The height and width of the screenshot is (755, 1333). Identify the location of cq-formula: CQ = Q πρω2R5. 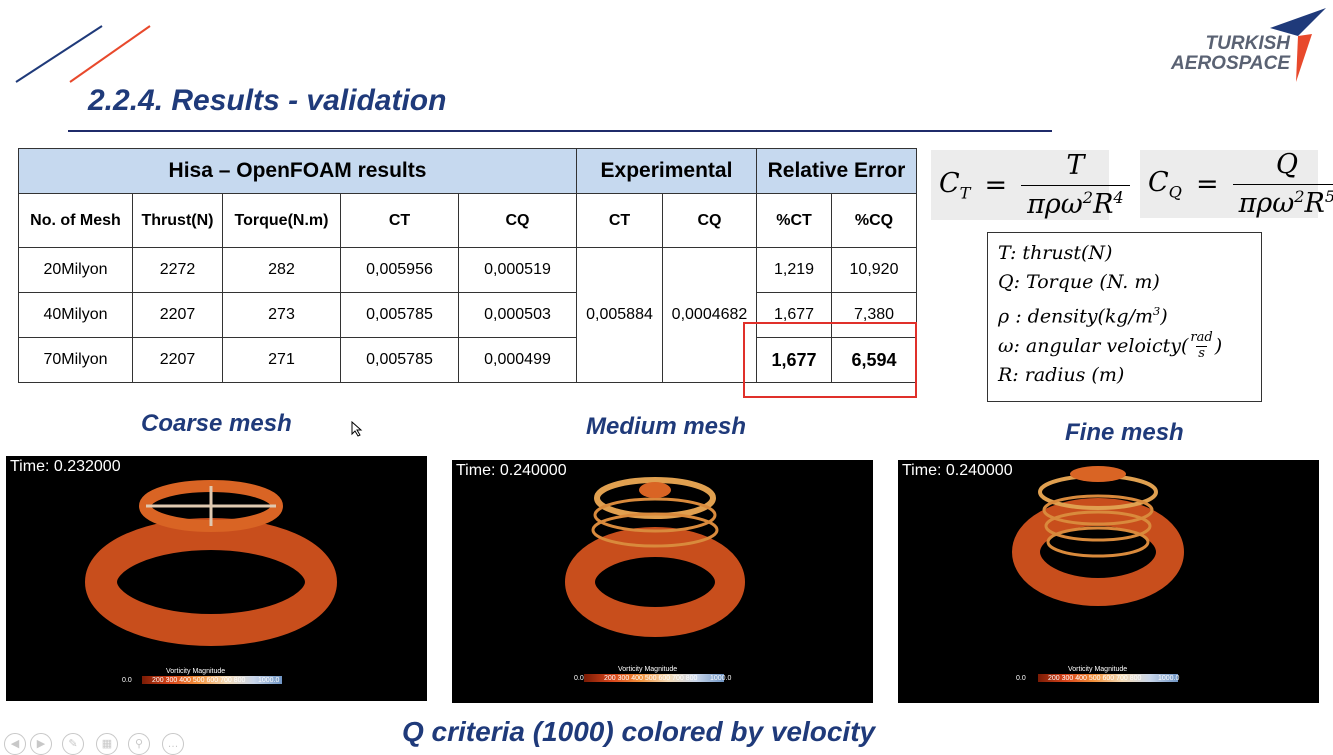
(1236, 184).